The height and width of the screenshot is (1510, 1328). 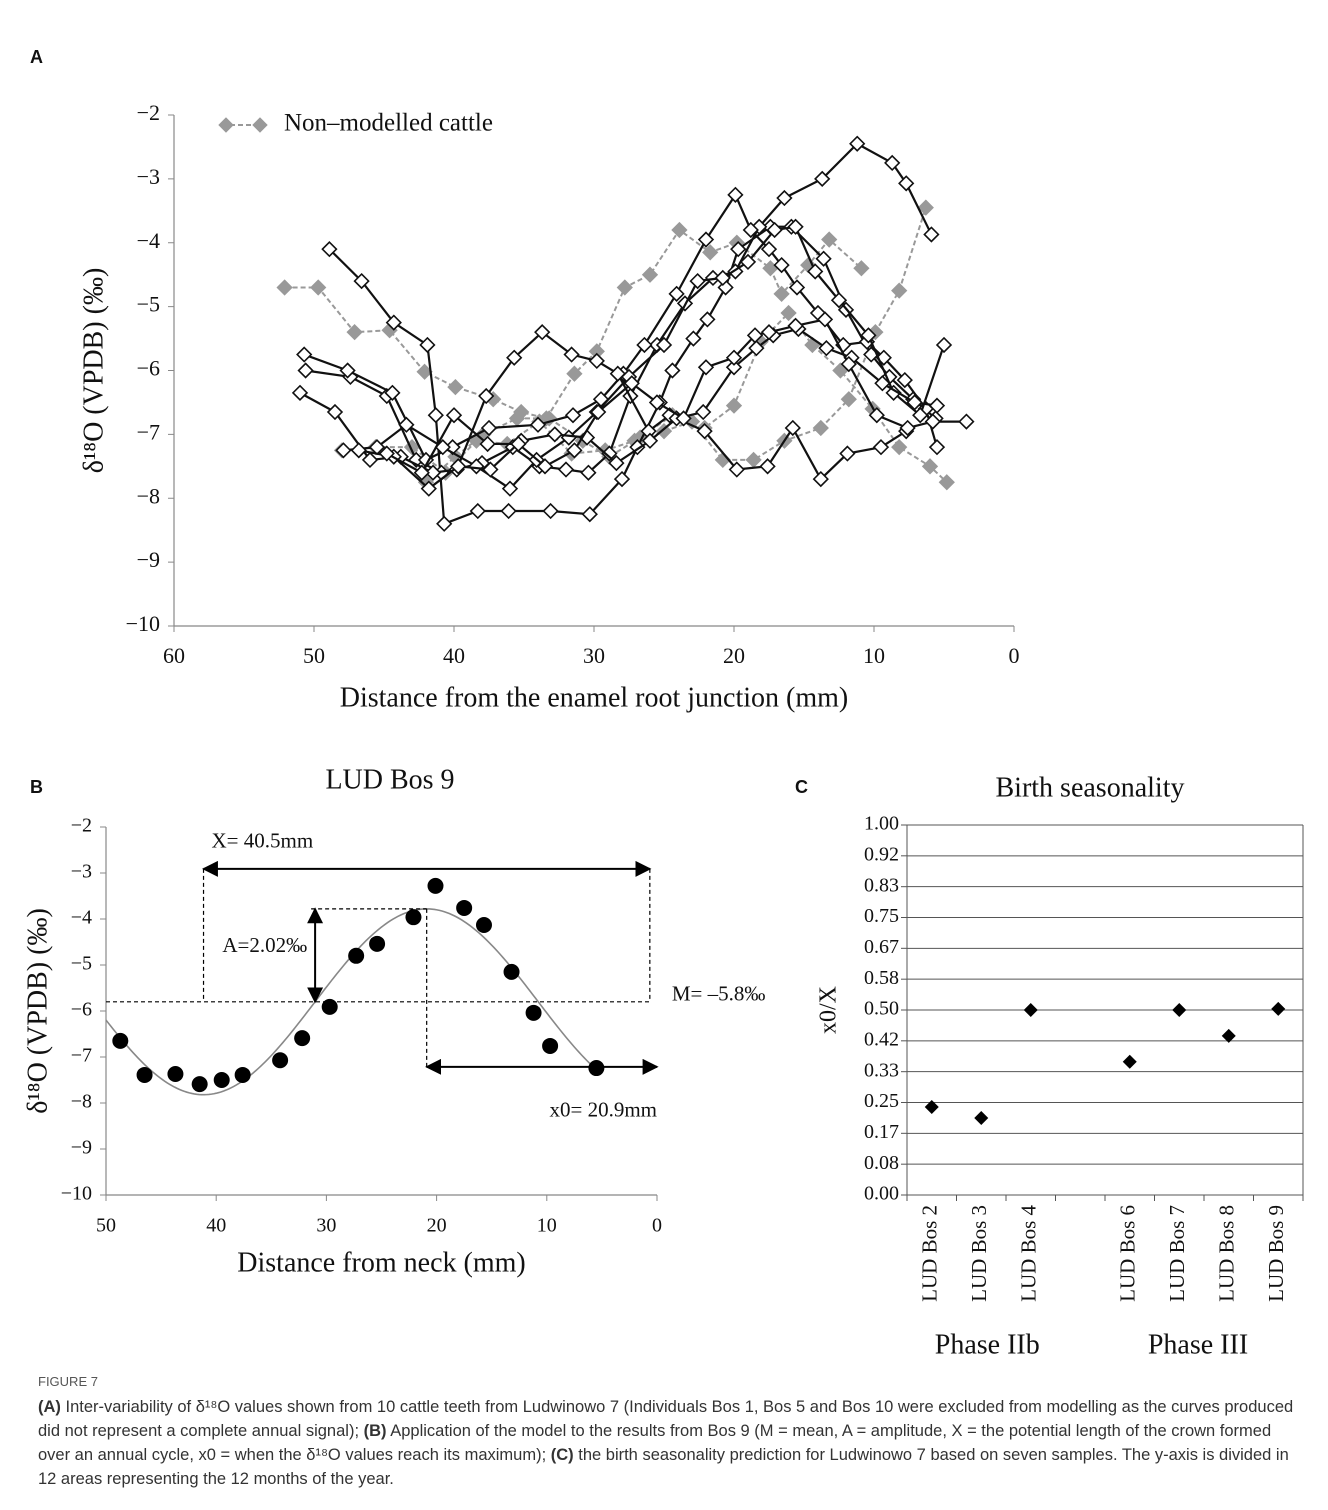 I want to click on y-tick-label: −7, so click(x=148, y=431).